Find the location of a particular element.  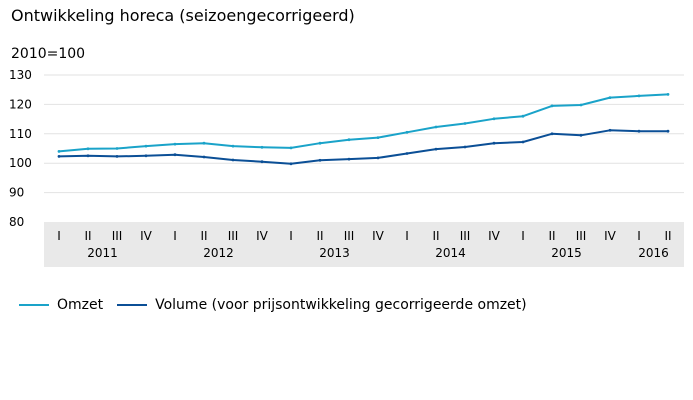

series-line-omzet is located at coordinates (363, 123).